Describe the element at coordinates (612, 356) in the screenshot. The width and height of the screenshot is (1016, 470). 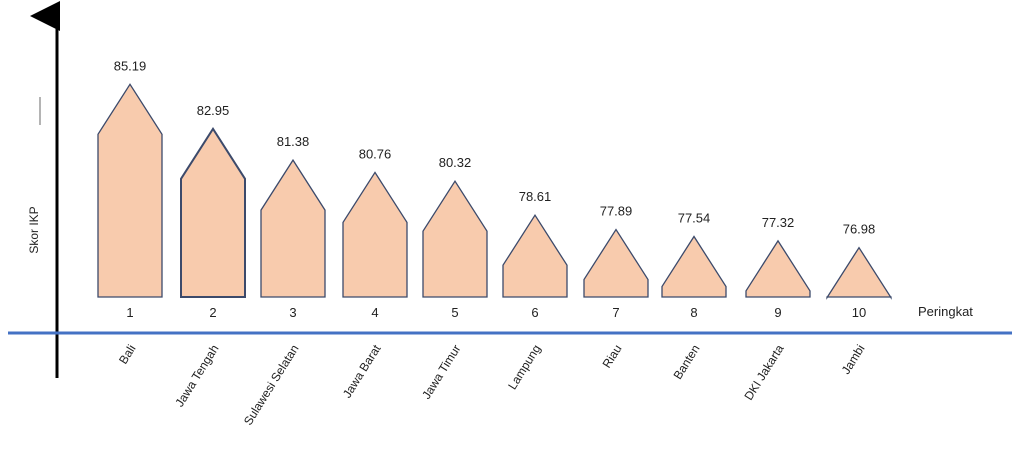
I see `province-label-7: Riau` at that location.